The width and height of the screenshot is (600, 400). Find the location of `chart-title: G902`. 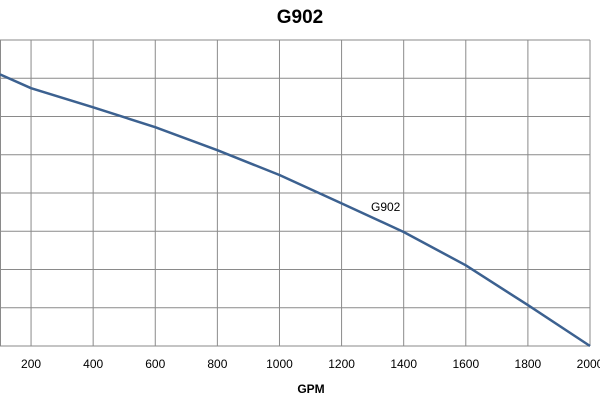

chart-title: G902 is located at coordinates (300, 17).